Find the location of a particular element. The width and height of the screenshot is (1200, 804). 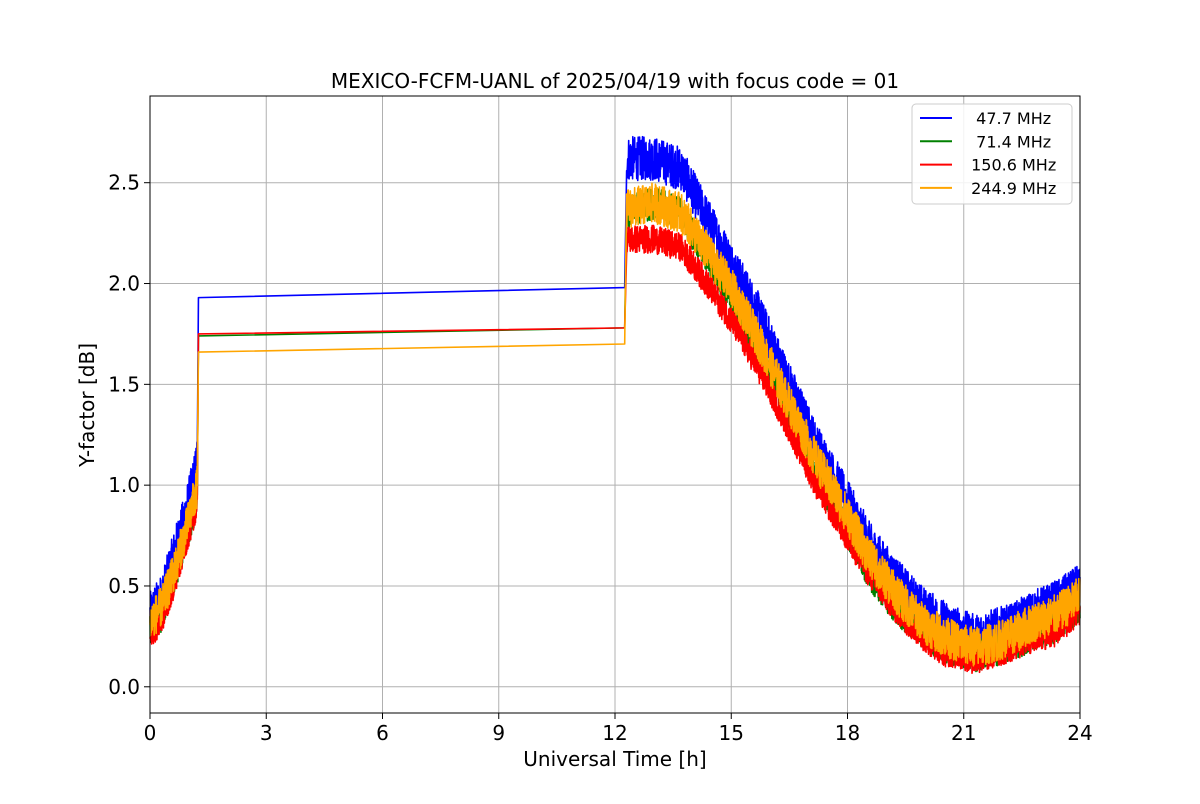

x-tick-label: 15 is located at coordinates (731, 733).